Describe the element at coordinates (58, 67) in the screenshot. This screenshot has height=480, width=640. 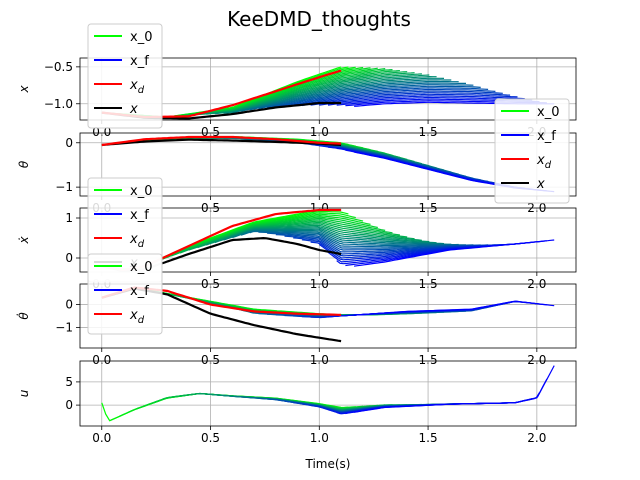
I see `y-tick-label: −0.5` at that location.